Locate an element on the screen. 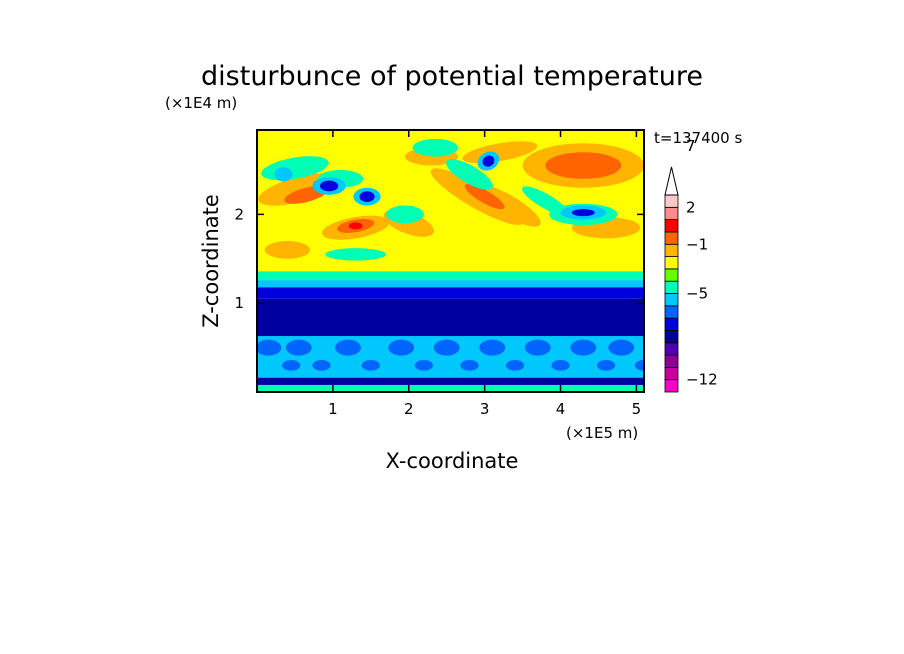 The height and width of the screenshot is (654, 904). field-region-bottom-dark is located at coordinates (450, 381).